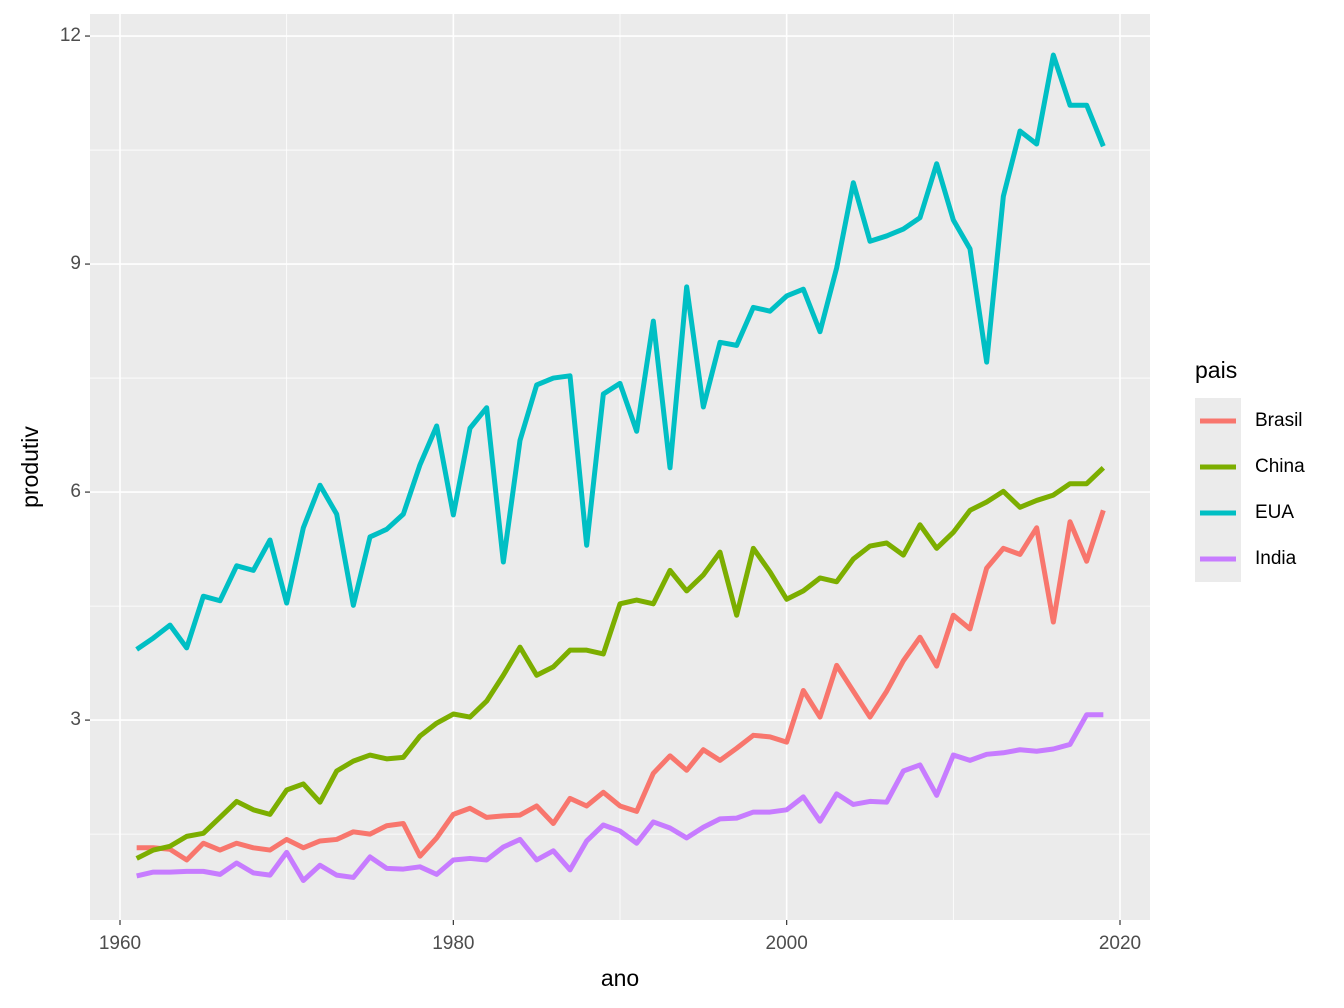 This screenshot has height=1008, width=1344. Describe the element at coordinates (1279, 420) in the screenshot. I see `legend-label: Brasil` at that location.